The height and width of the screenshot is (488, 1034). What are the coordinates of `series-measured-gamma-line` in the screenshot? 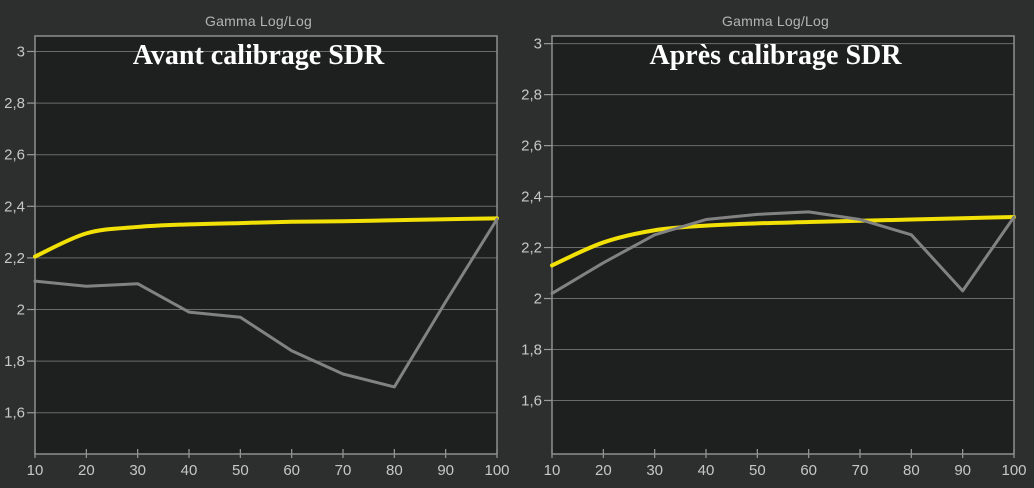 It's located at (783, 252).